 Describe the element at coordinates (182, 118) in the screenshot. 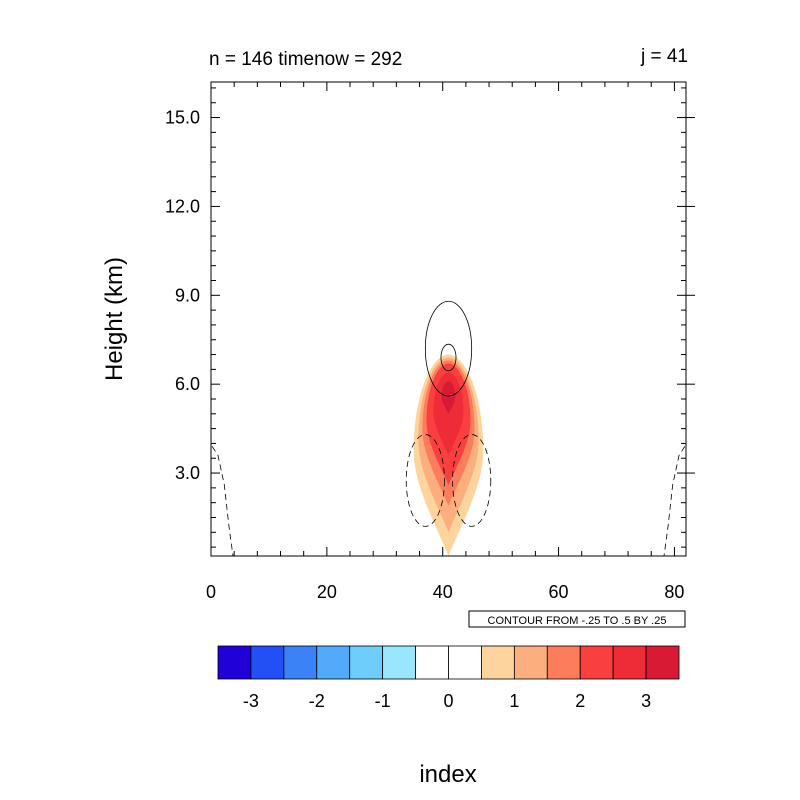

I see `y-tick-label: 15.0` at that location.